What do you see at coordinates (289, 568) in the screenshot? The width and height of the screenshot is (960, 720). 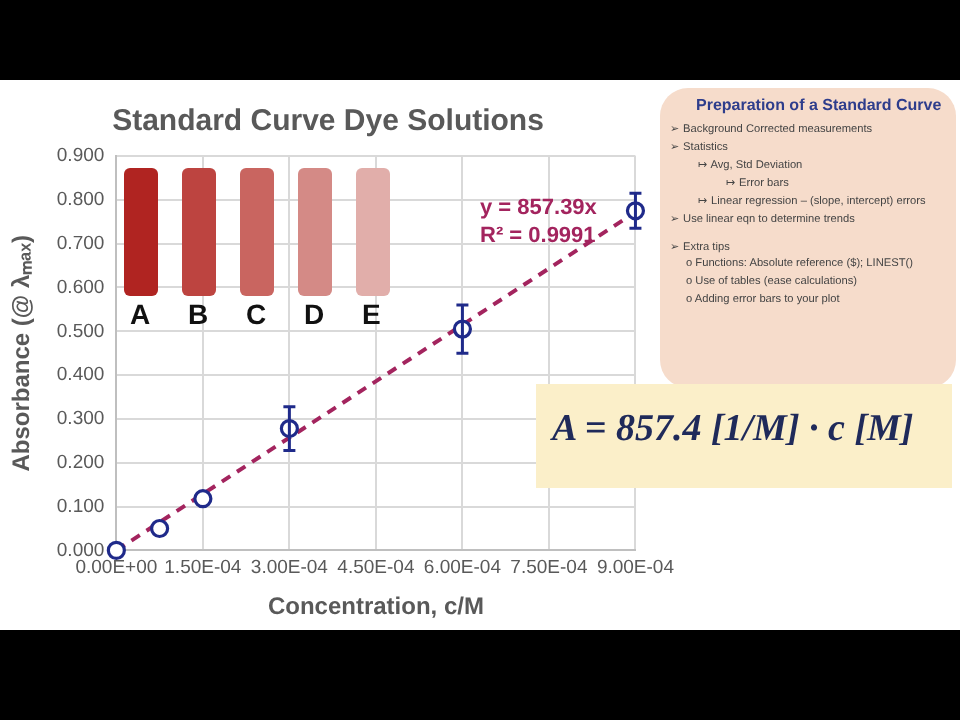 I see `x-tick-label: 3.00E-04` at bounding box center [289, 568].